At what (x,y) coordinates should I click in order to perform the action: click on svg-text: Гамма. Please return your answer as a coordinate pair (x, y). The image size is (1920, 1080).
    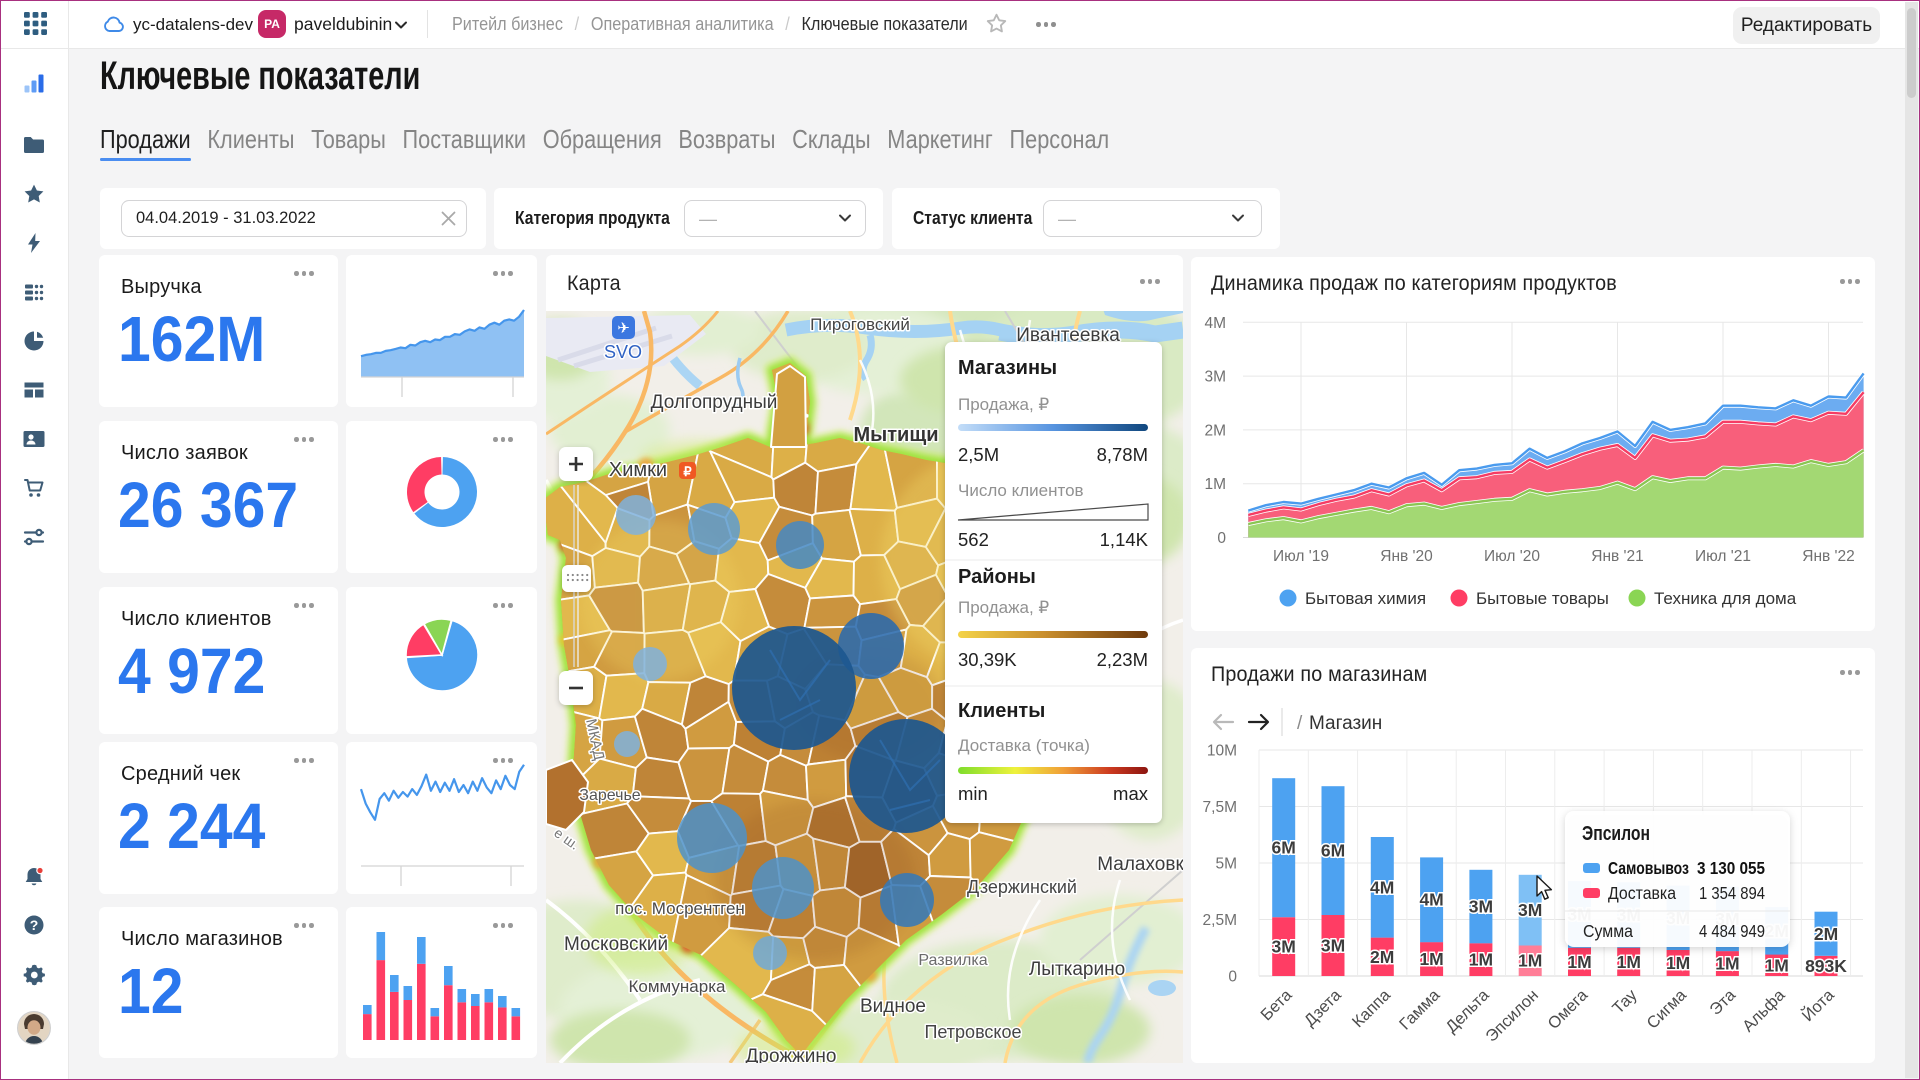
    Looking at the image, I should click on (1420, 1010).